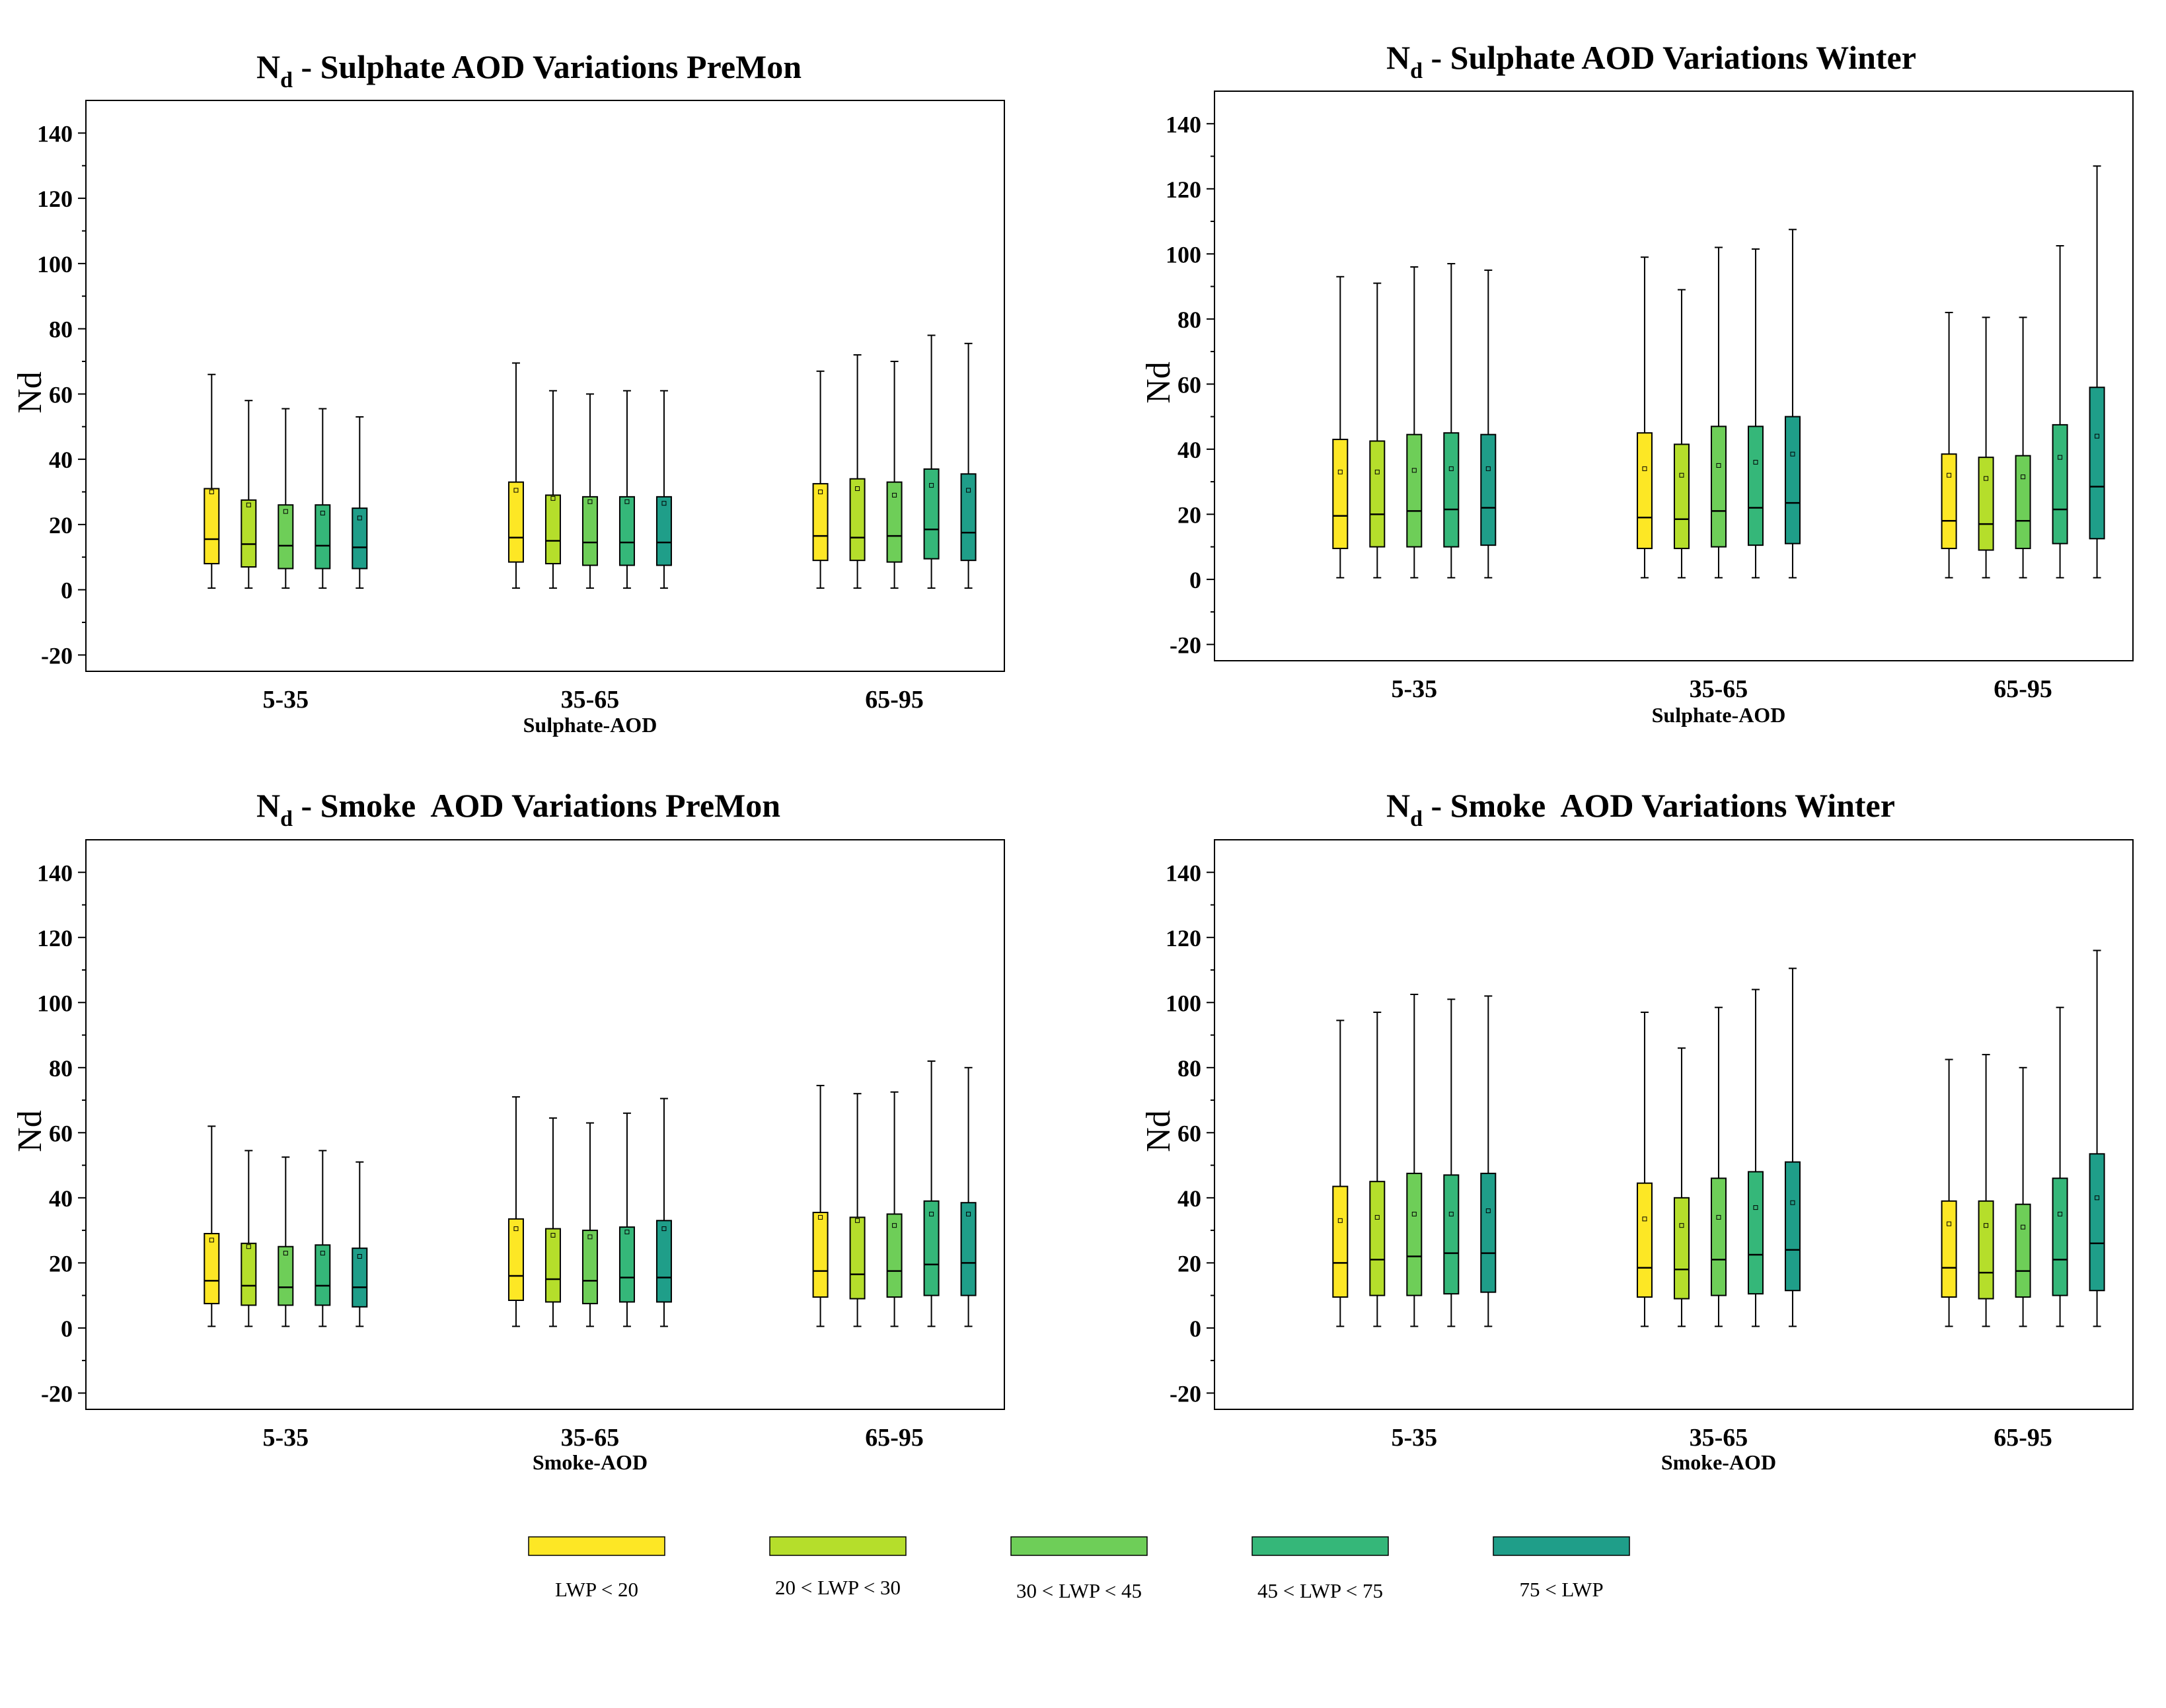 This screenshot has width=2166, height=1708. Describe the element at coordinates (1079, 1590) in the screenshot. I see `legend-label: 30 < LWP < 45` at that location.